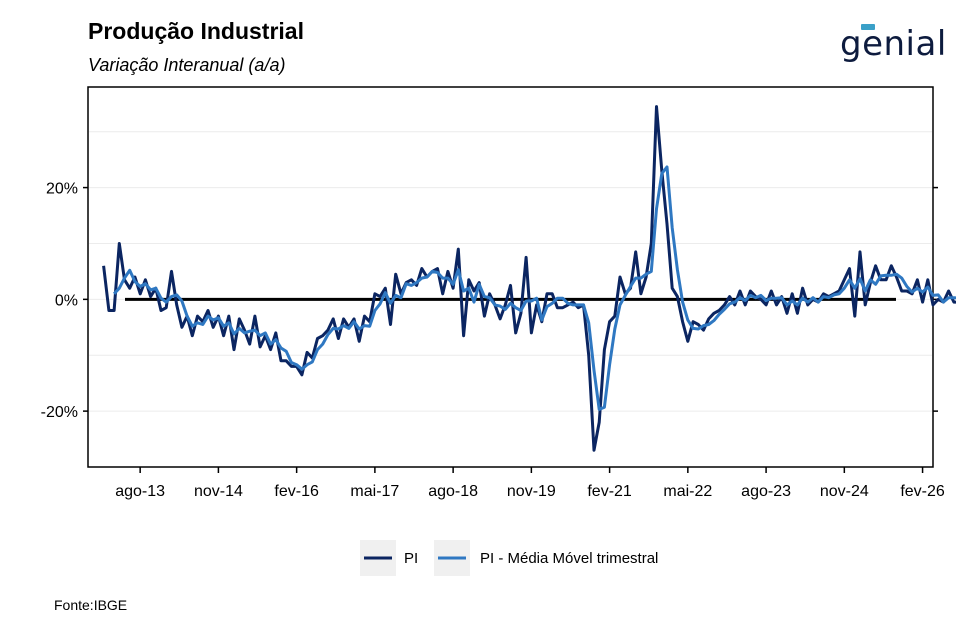 The height and width of the screenshot is (638, 956). I want to click on source-note: Fonte:IBGE, so click(91, 605).